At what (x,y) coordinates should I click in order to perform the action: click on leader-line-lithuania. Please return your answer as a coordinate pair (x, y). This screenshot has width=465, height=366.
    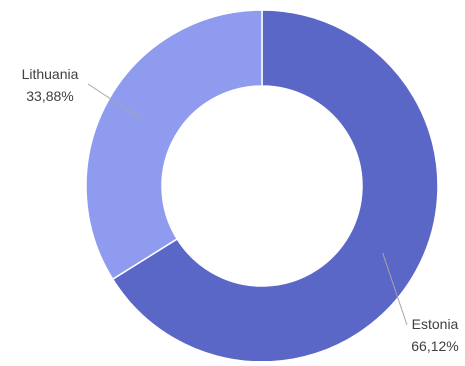
    Looking at the image, I should click on (114, 101).